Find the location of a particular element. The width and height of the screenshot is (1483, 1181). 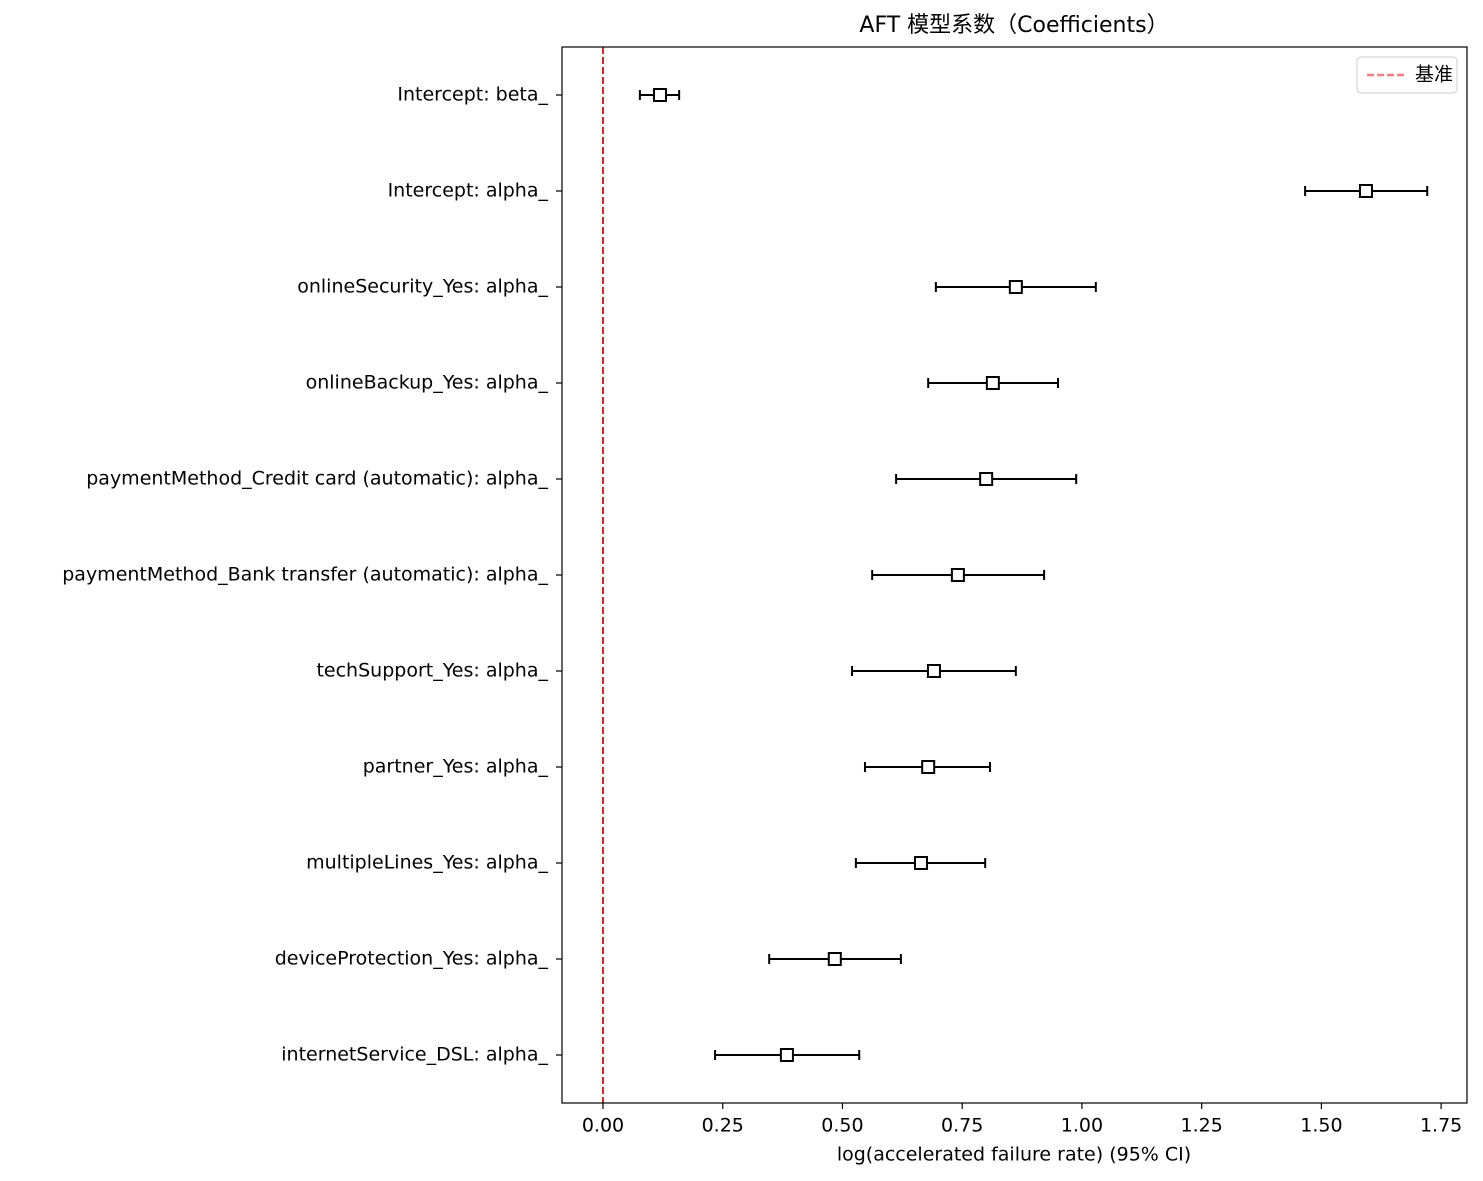

x-tick-label: 1.50 is located at coordinates (1321, 1126).